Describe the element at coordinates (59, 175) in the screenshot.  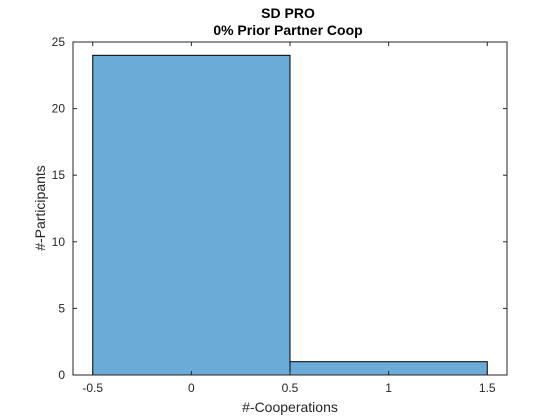
I see `y-tick-label: 15` at that location.